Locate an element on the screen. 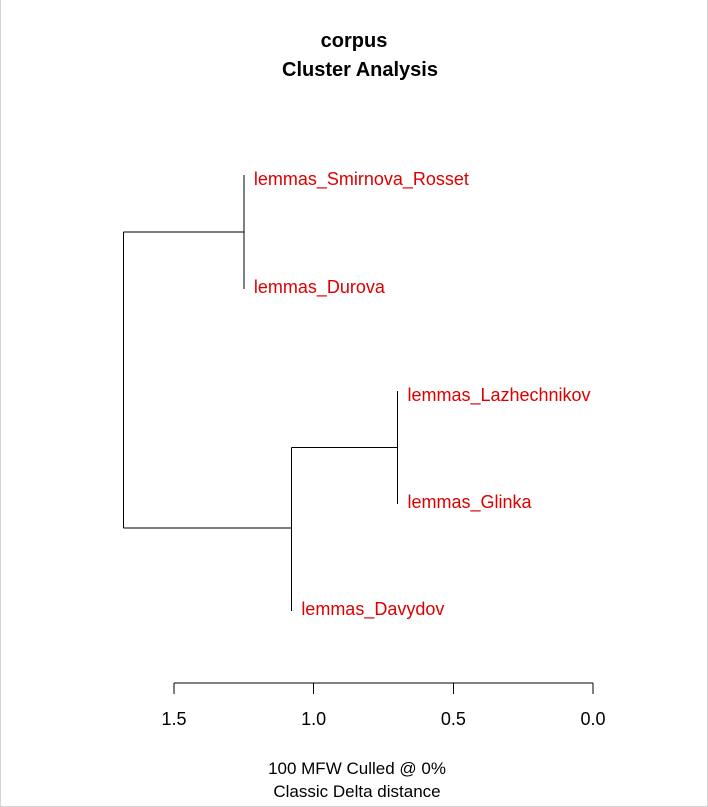  chart-title: corpus is located at coordinates (354, 41).